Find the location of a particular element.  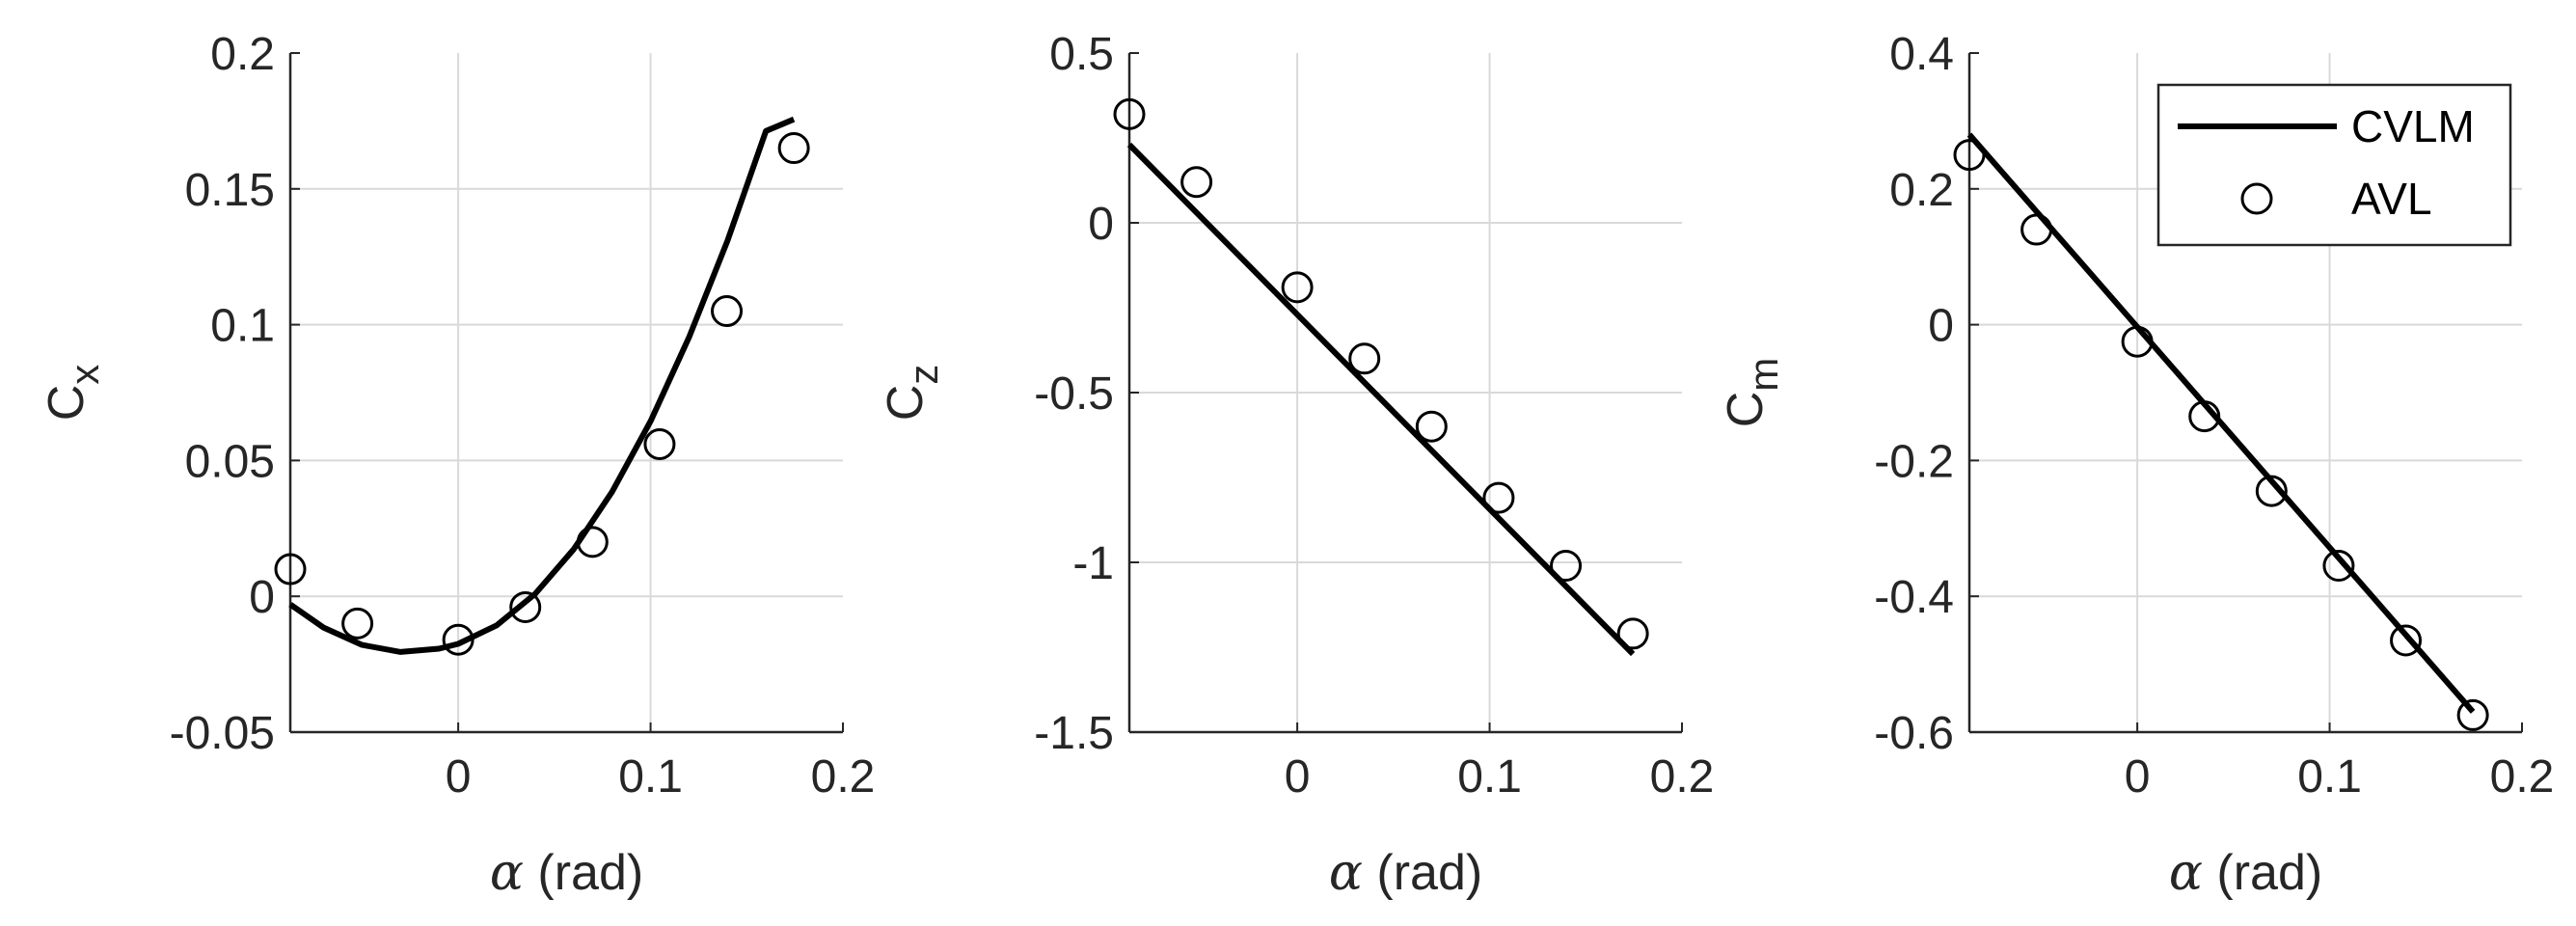

y-tick-label: -0.4 is located at coordinates (1914, 598).